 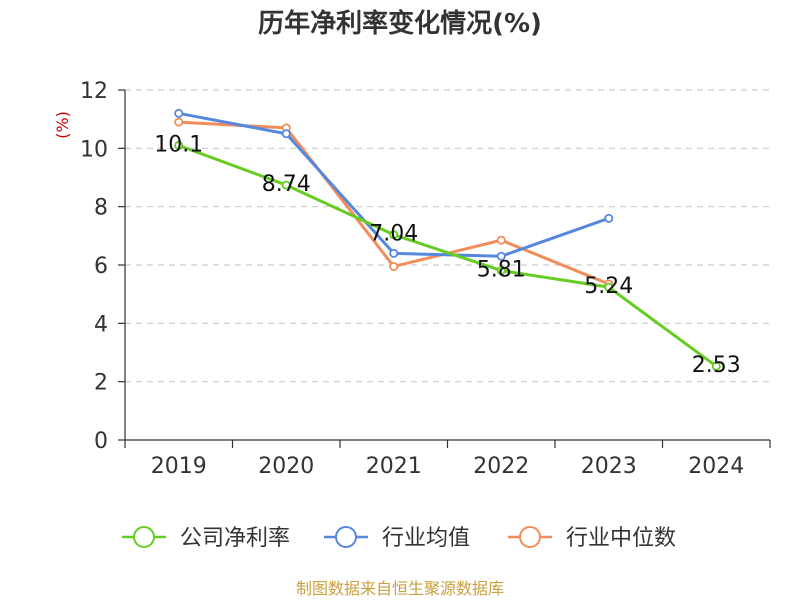 What do you see at coordinates (716, 466) in the screenshot?
I see `x-tick-label: 2024` at bounding box center [716, 466].